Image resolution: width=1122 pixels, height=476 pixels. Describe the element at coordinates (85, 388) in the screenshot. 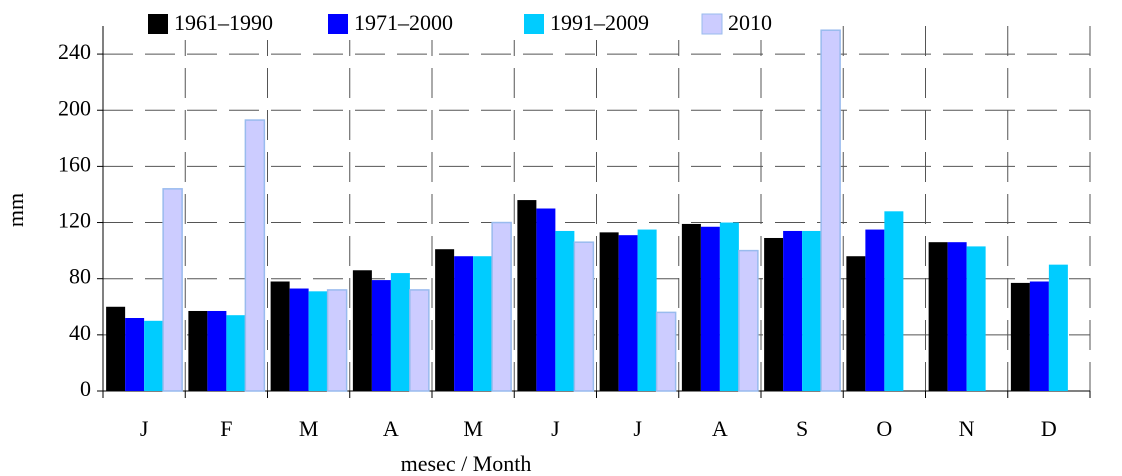

I see `y-tick-label: 0` at that location.